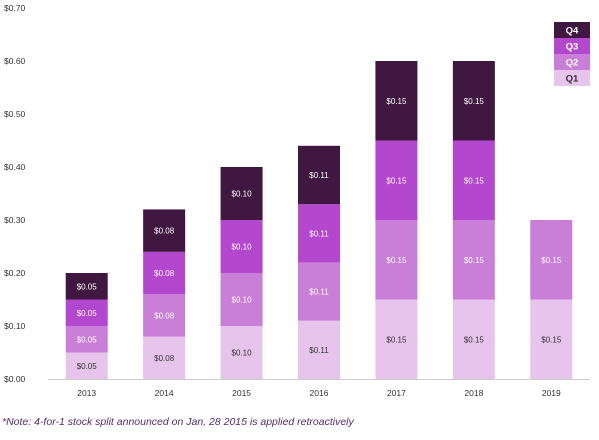 This screenshot has height=440, width=599. Describe the element at coordinates (15, 167) in the screenshot. I see `y-tick-label: $0.40` at that location.